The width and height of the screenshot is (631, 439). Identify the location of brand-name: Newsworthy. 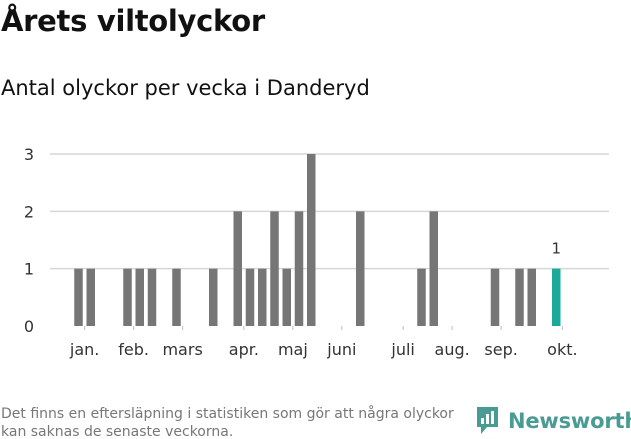
(569, 420).